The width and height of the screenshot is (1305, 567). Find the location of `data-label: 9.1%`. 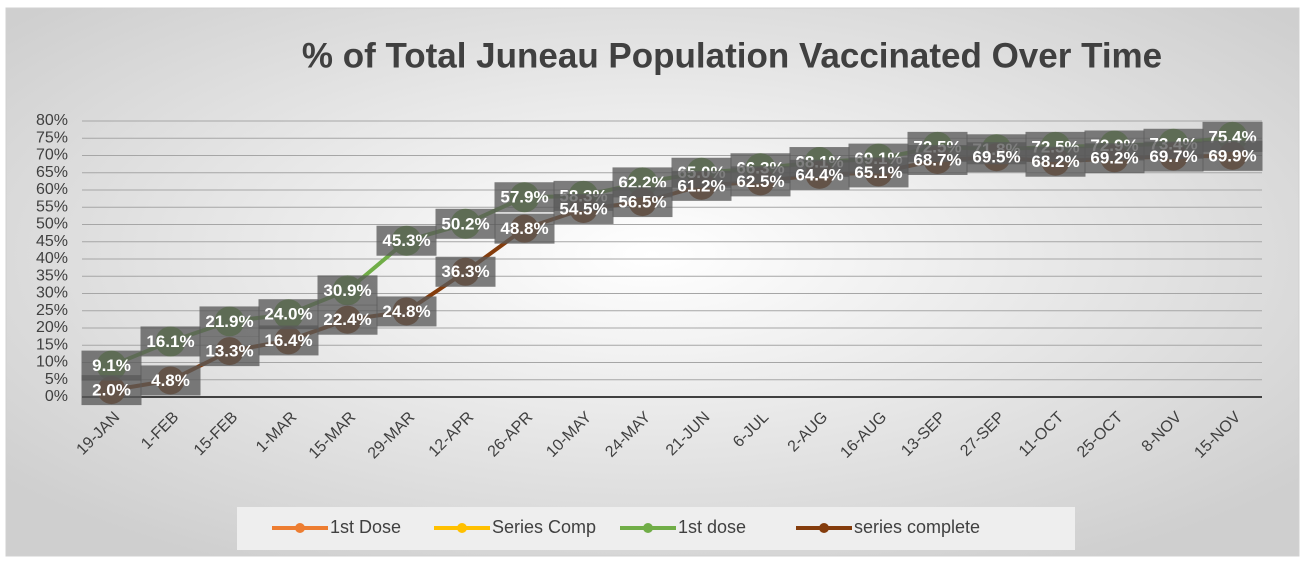

data-label: 9.1% is located at coordinates (111, 365).